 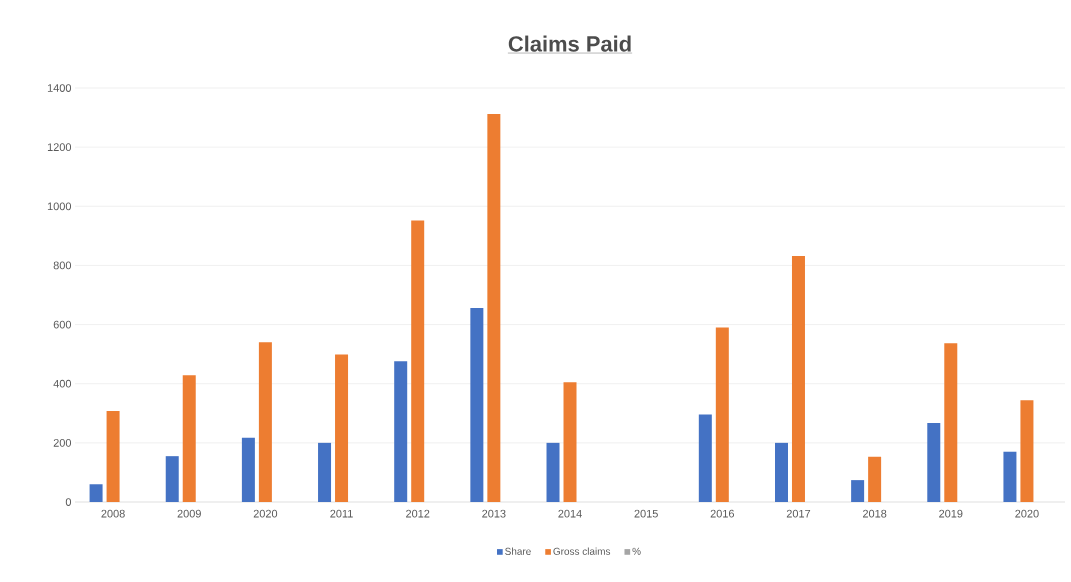 What do you see at coordinates (494, 513) in the screenshot?
I see `x-tick-label: 2013` at bounding box center [494, 513].